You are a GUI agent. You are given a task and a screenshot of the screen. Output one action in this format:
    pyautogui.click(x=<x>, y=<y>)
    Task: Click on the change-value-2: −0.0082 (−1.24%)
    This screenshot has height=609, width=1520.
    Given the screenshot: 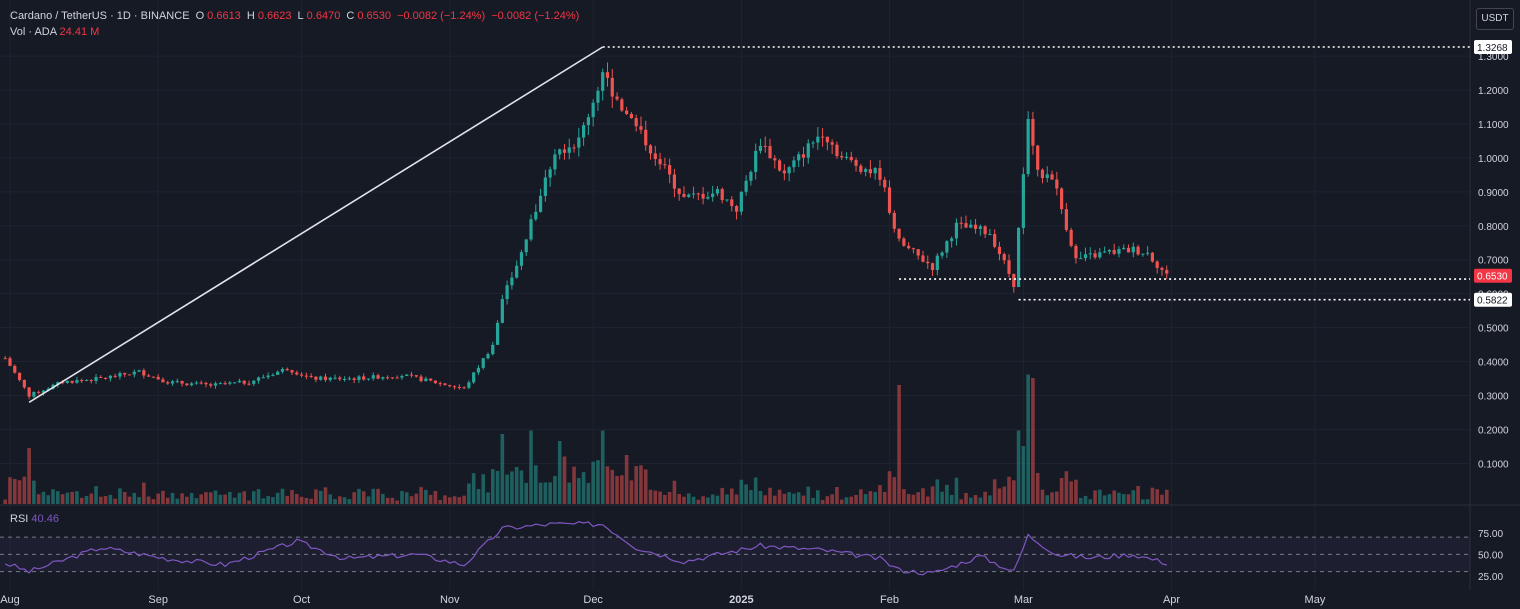 What is the action you would take?
    pyautogui.click(x=535, y=16)
    